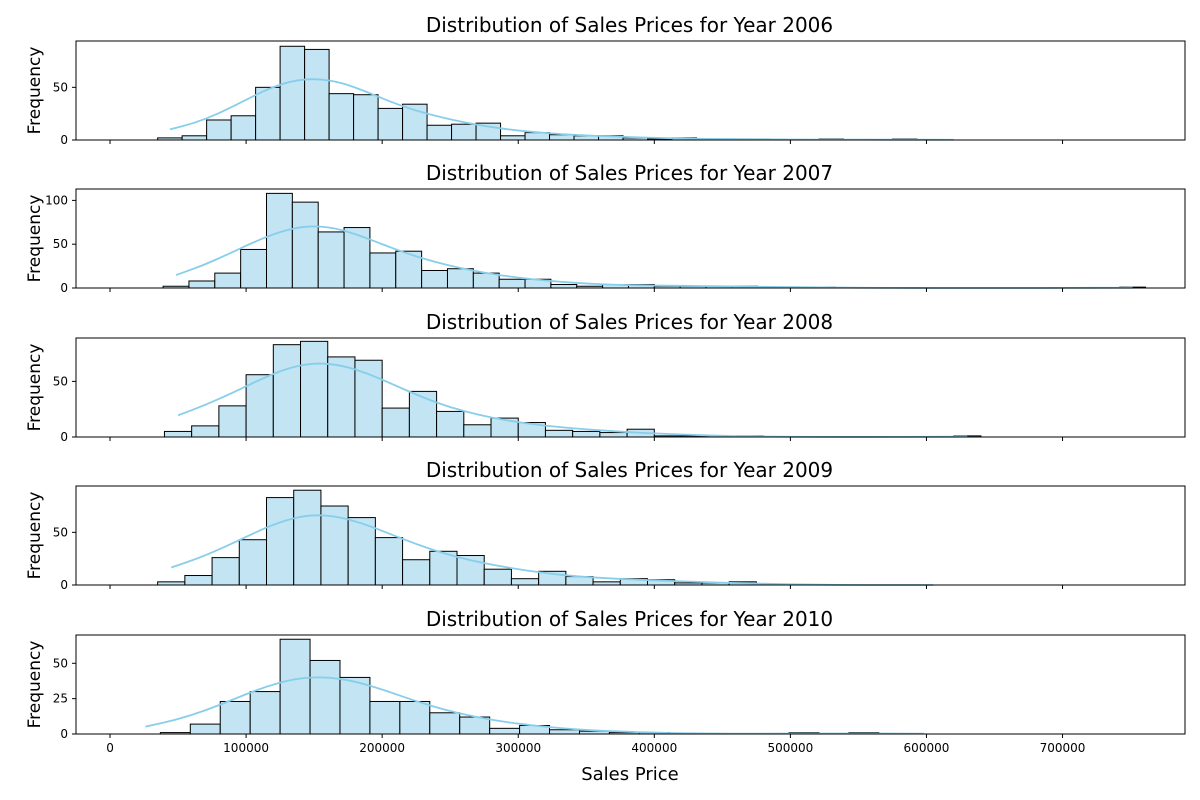  Describe the element at coordinates (518, 748) in the screenshot. I see `x-tick-label: 300000` at that location.